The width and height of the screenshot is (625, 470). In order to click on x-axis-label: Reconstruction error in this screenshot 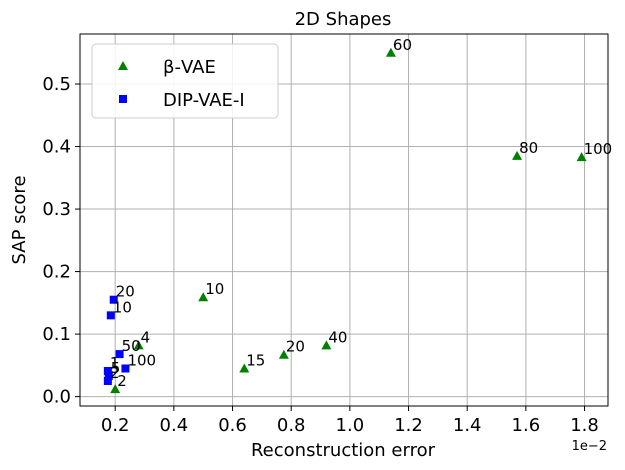, I will do `click(343, 450)`.